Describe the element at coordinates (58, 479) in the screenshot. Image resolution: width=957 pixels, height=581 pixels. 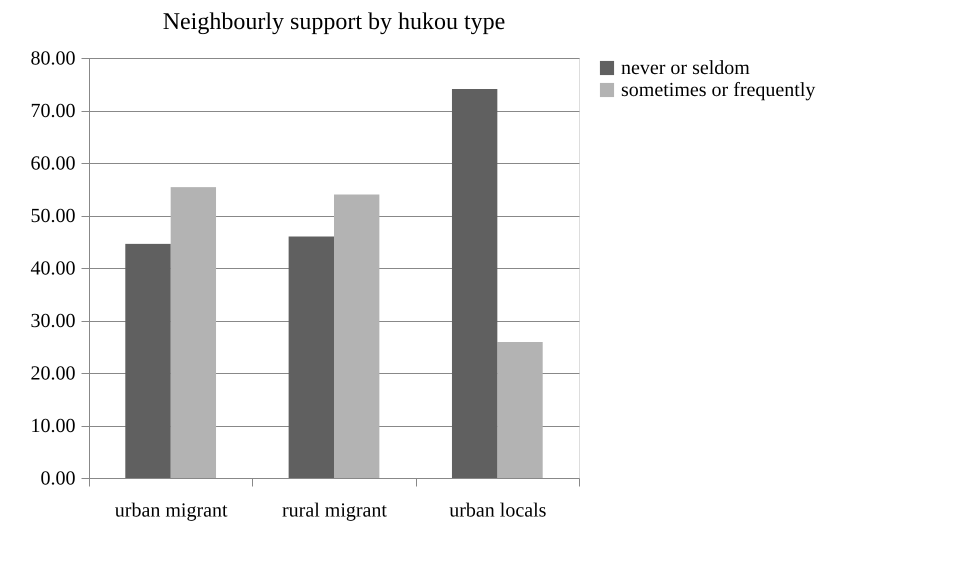
I see `y-tick-label: 0.00` at that location.